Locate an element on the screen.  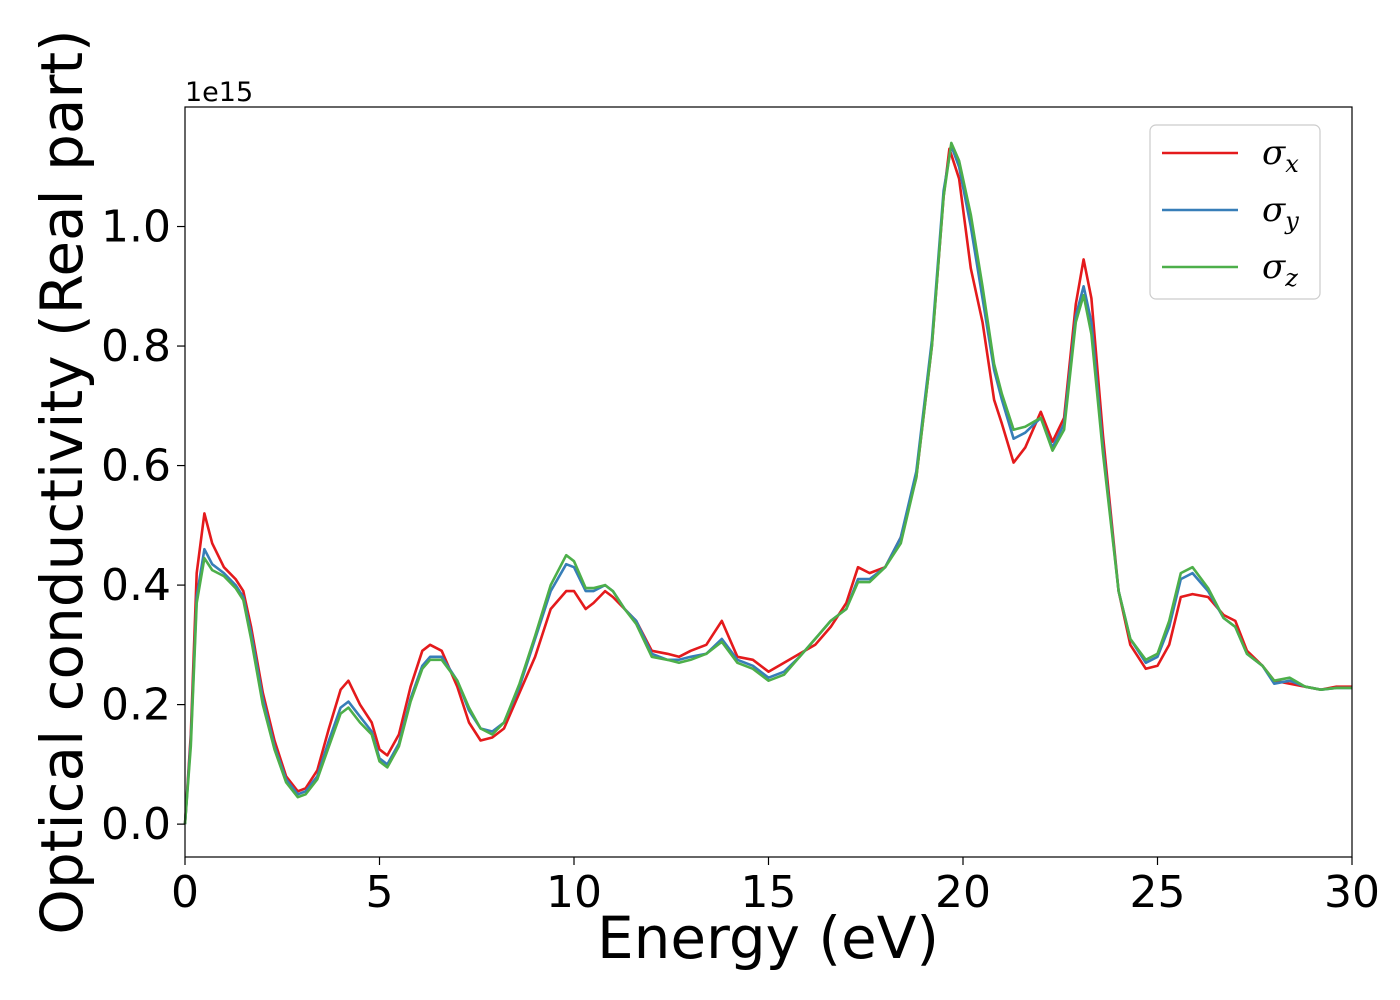
x-tick-label: 5 is located at coordinates (380, 892).